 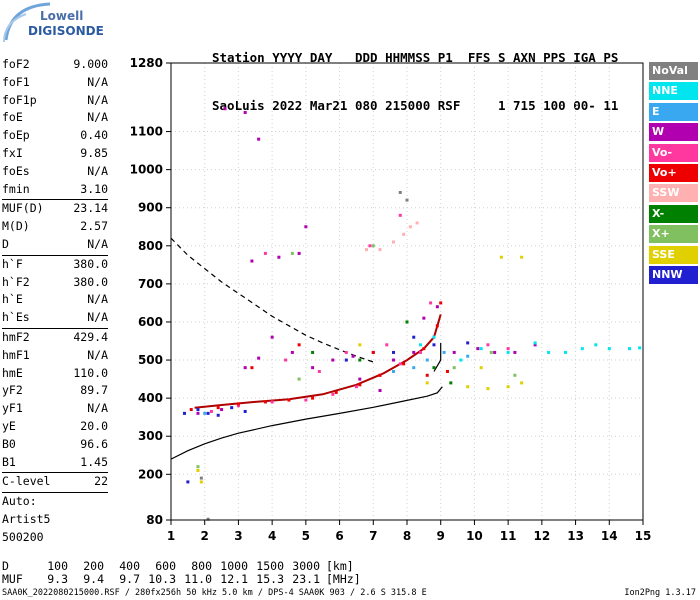 I want to click on x-tick-label: 15, so click(x=643, y=536).